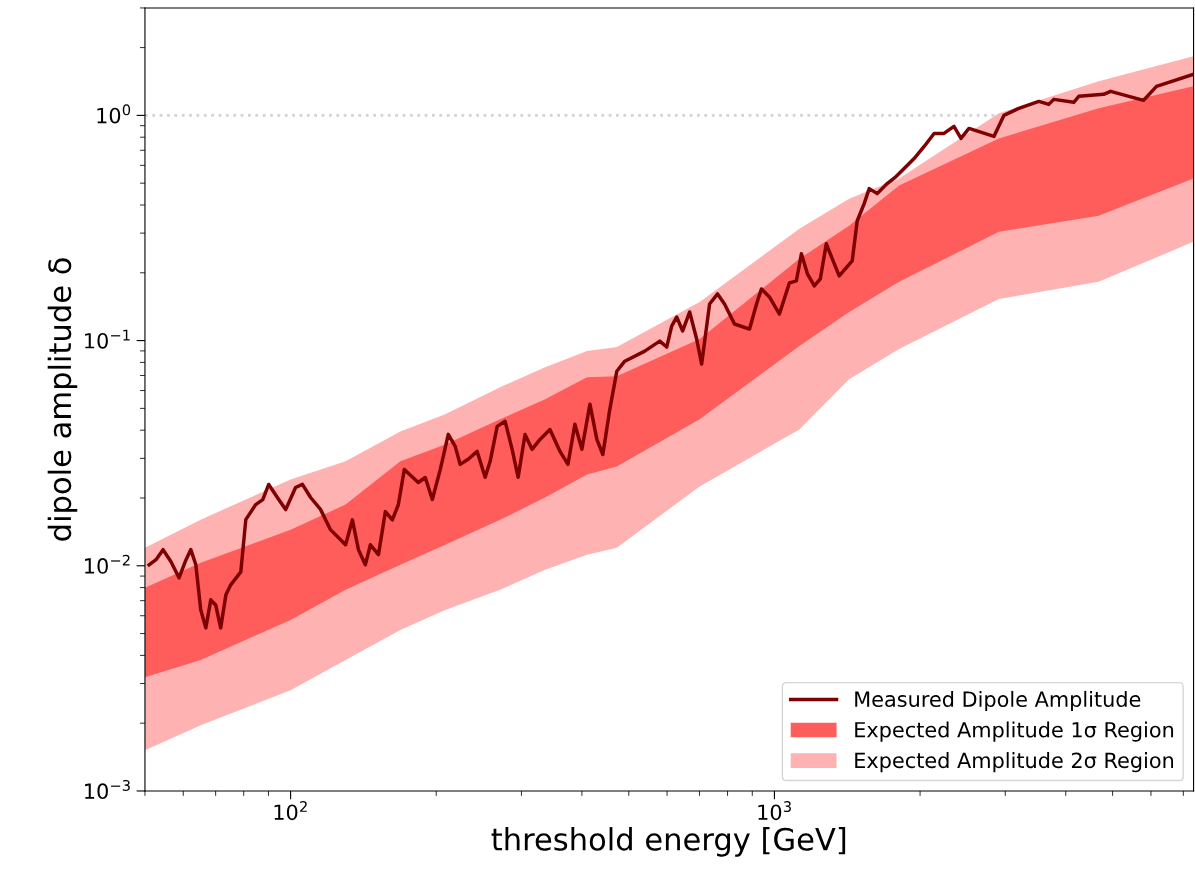 Image resolution: width=1195 pixels, height=882 pixels. Describe the element at coordinates (62, 399) in the screenshot. I see `y-axis-title: dipole amplitude δ` at that location.